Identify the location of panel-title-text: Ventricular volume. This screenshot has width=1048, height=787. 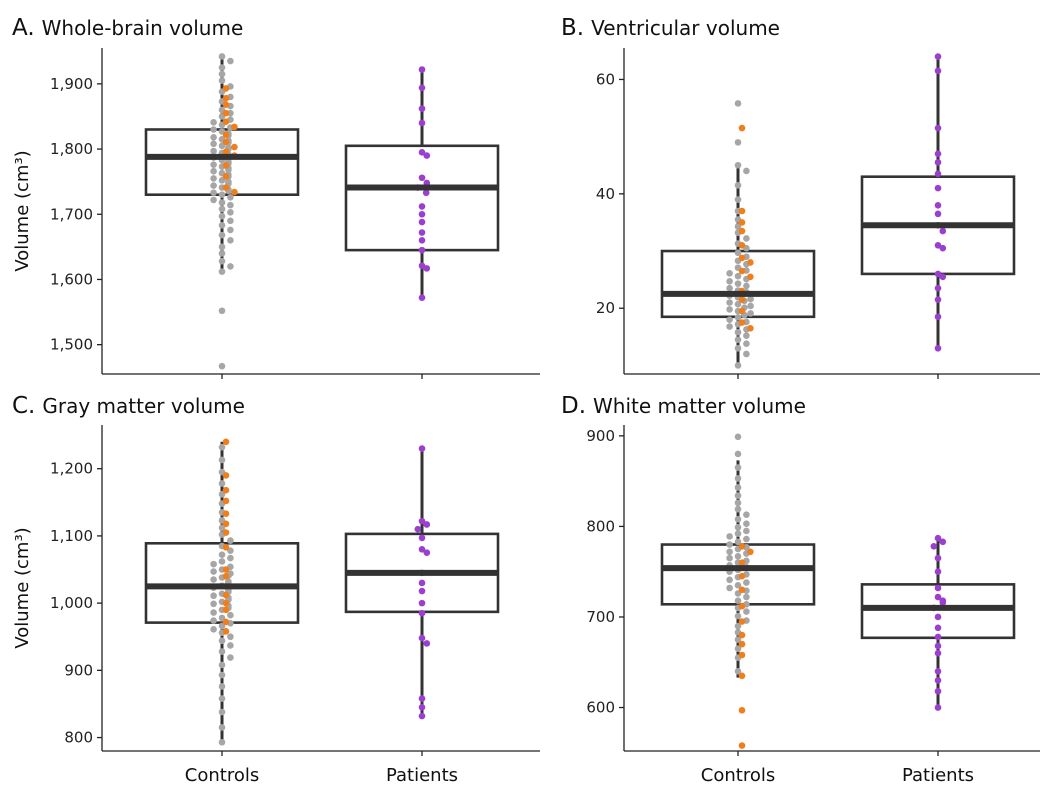
(685, 28).